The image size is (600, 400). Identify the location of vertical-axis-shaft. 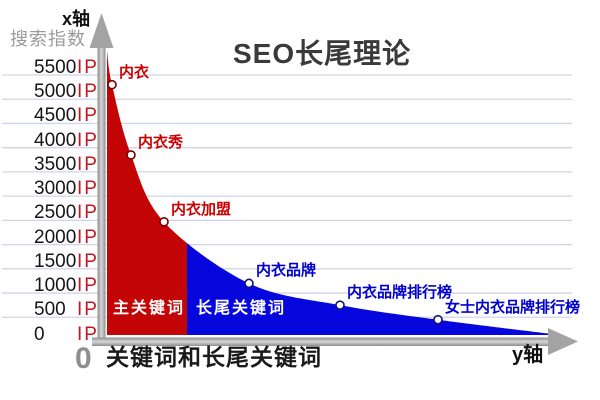
(101, 195).